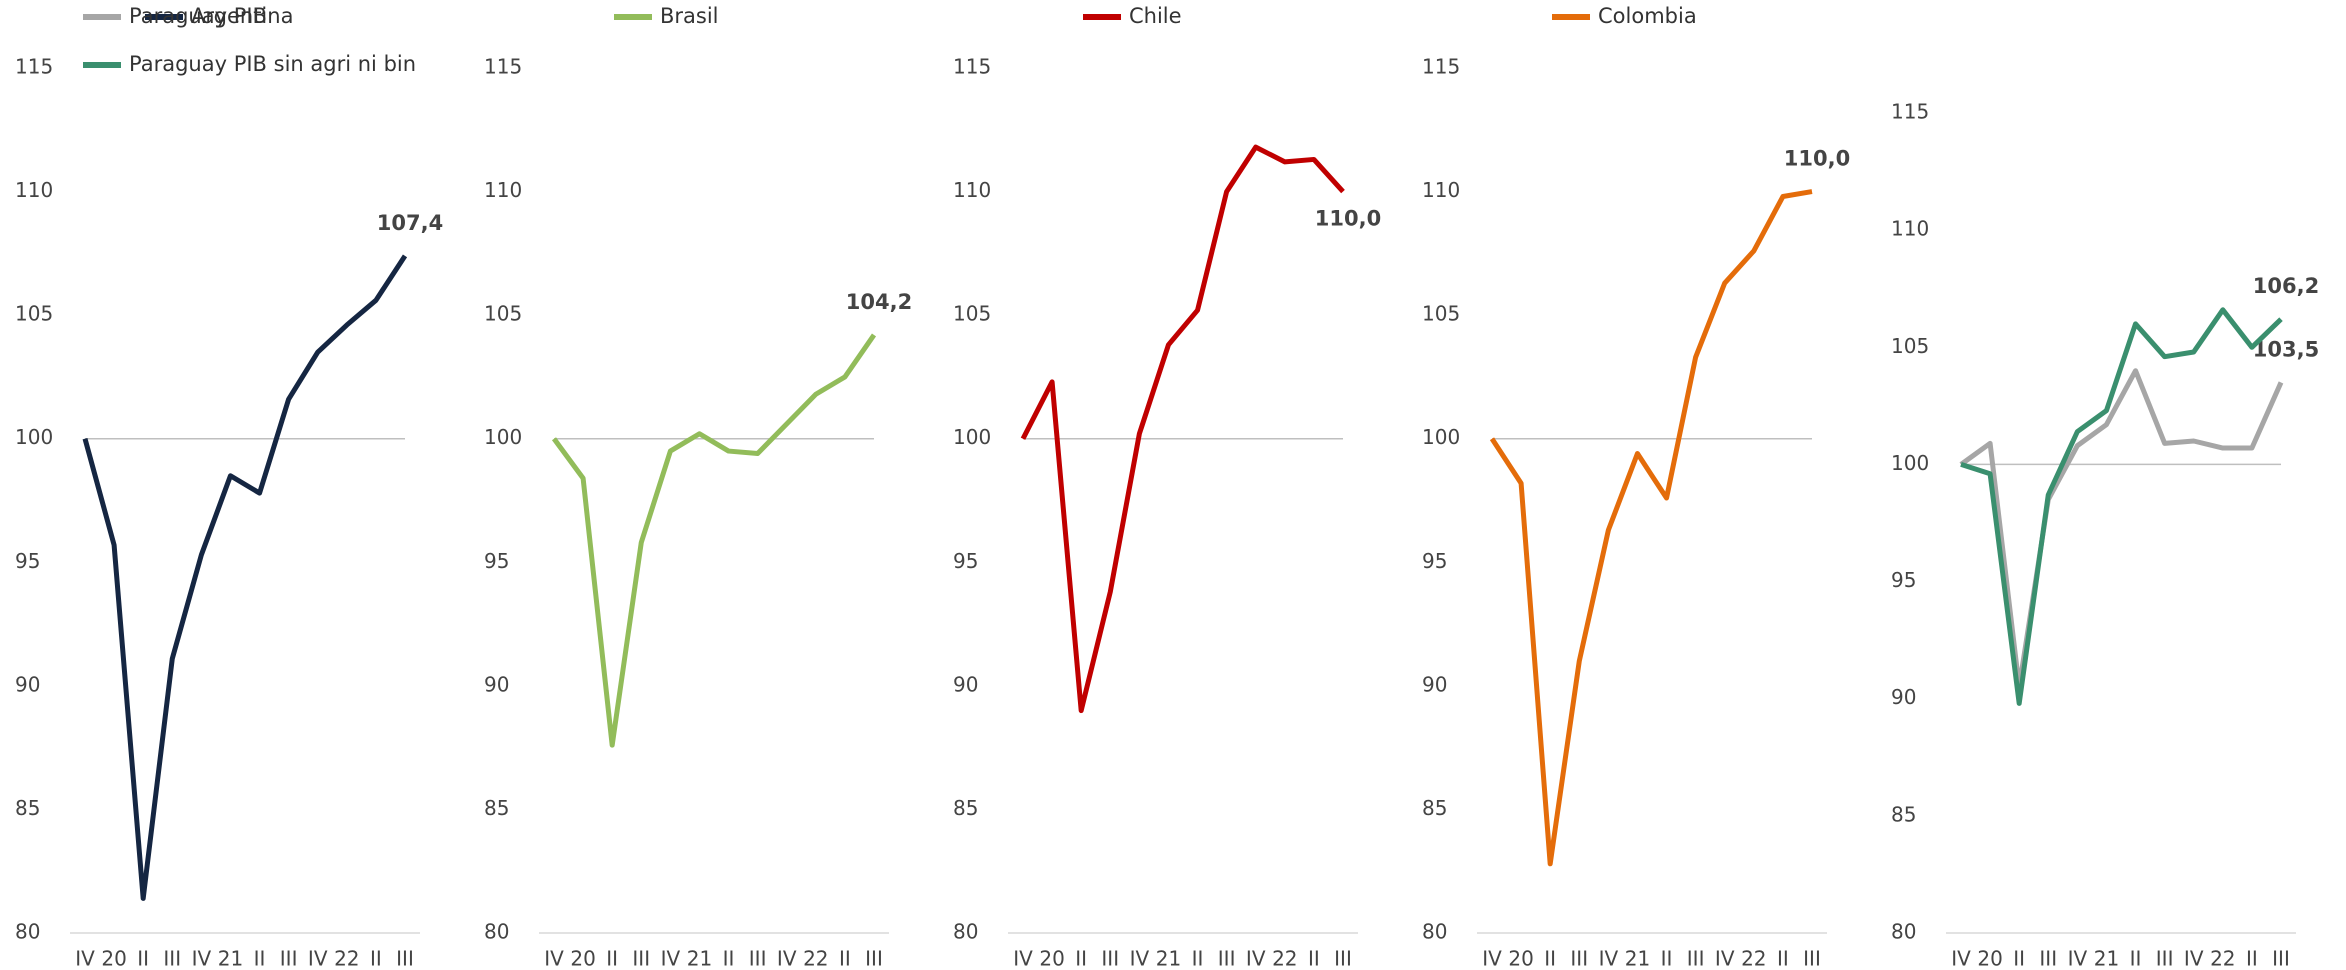  Describe the element at coordinates (410, 223) in the screenshot. I see `value-label: 107,4` at that location.